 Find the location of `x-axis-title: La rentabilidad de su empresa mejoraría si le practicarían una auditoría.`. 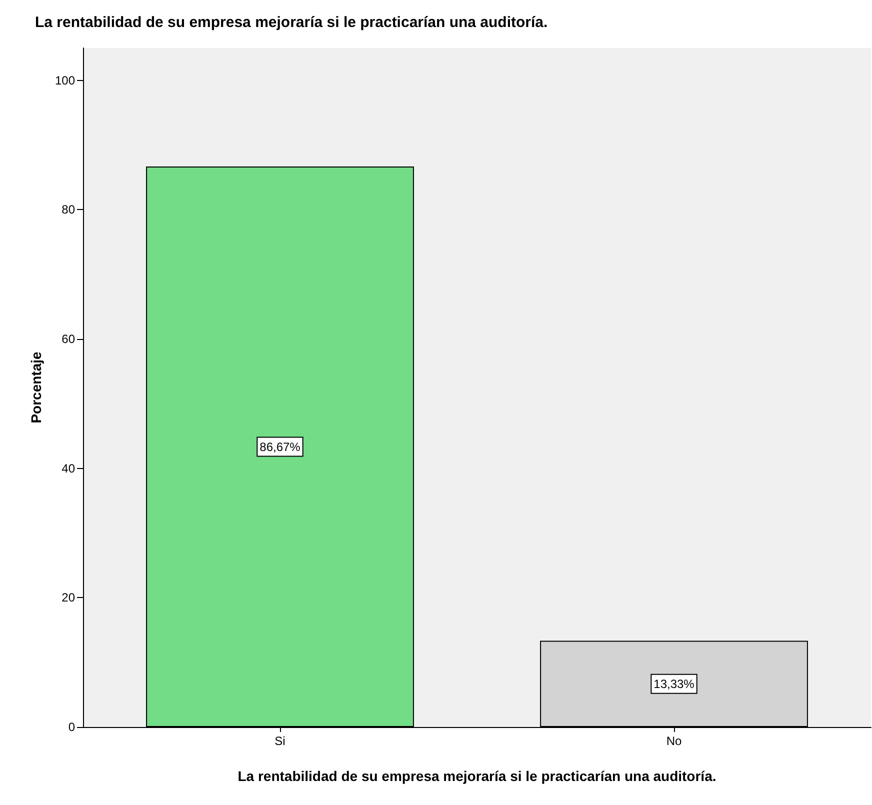

x-axis-title: La rentabilidad de su empresa mejoraría si le practicarían una auditoría. is located at coordinates (477, 776).